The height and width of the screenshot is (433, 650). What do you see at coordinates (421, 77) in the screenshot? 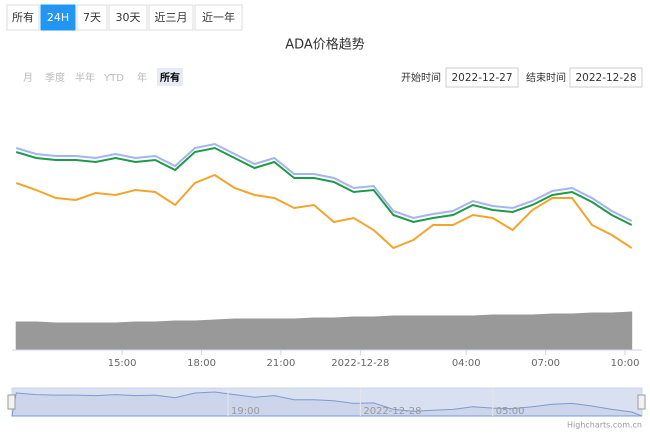
I see `start-label: 开始时间` at bounding box center [421, 77].